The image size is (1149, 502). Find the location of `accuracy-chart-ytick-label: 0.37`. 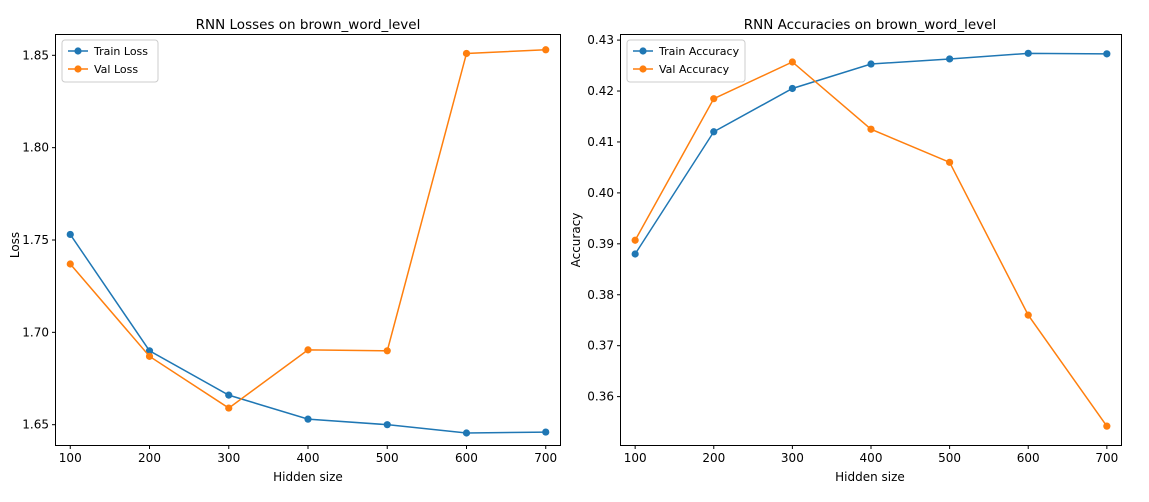

accuracy-chart-ytick-label: 0.37 is located at coordinates (600, 346).